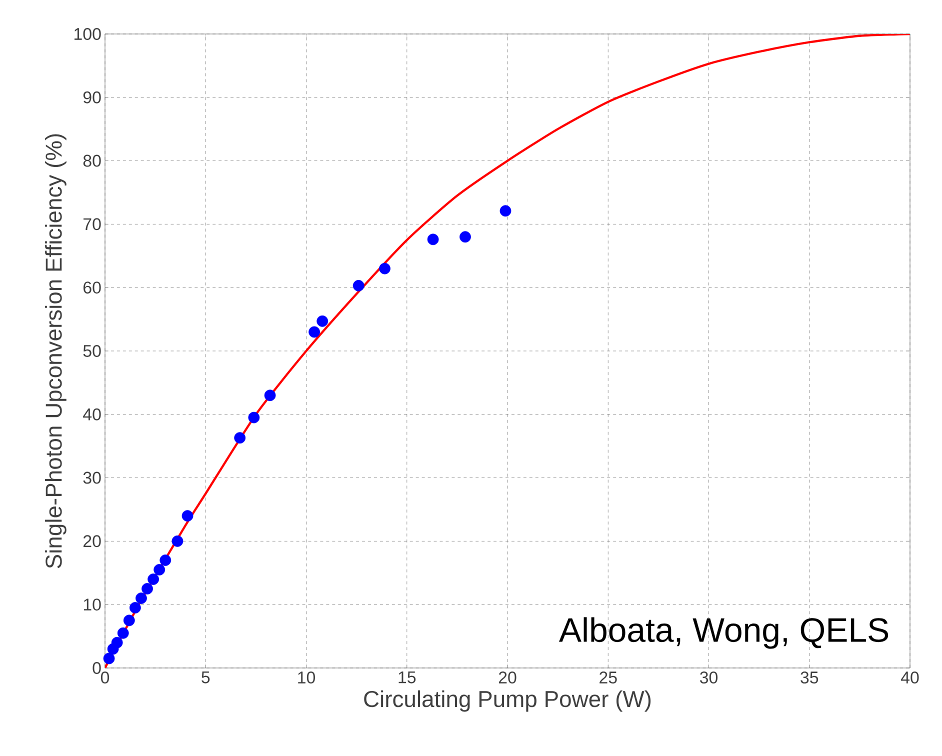  I want to click on y-tick-label: 60, so click(92, 288).